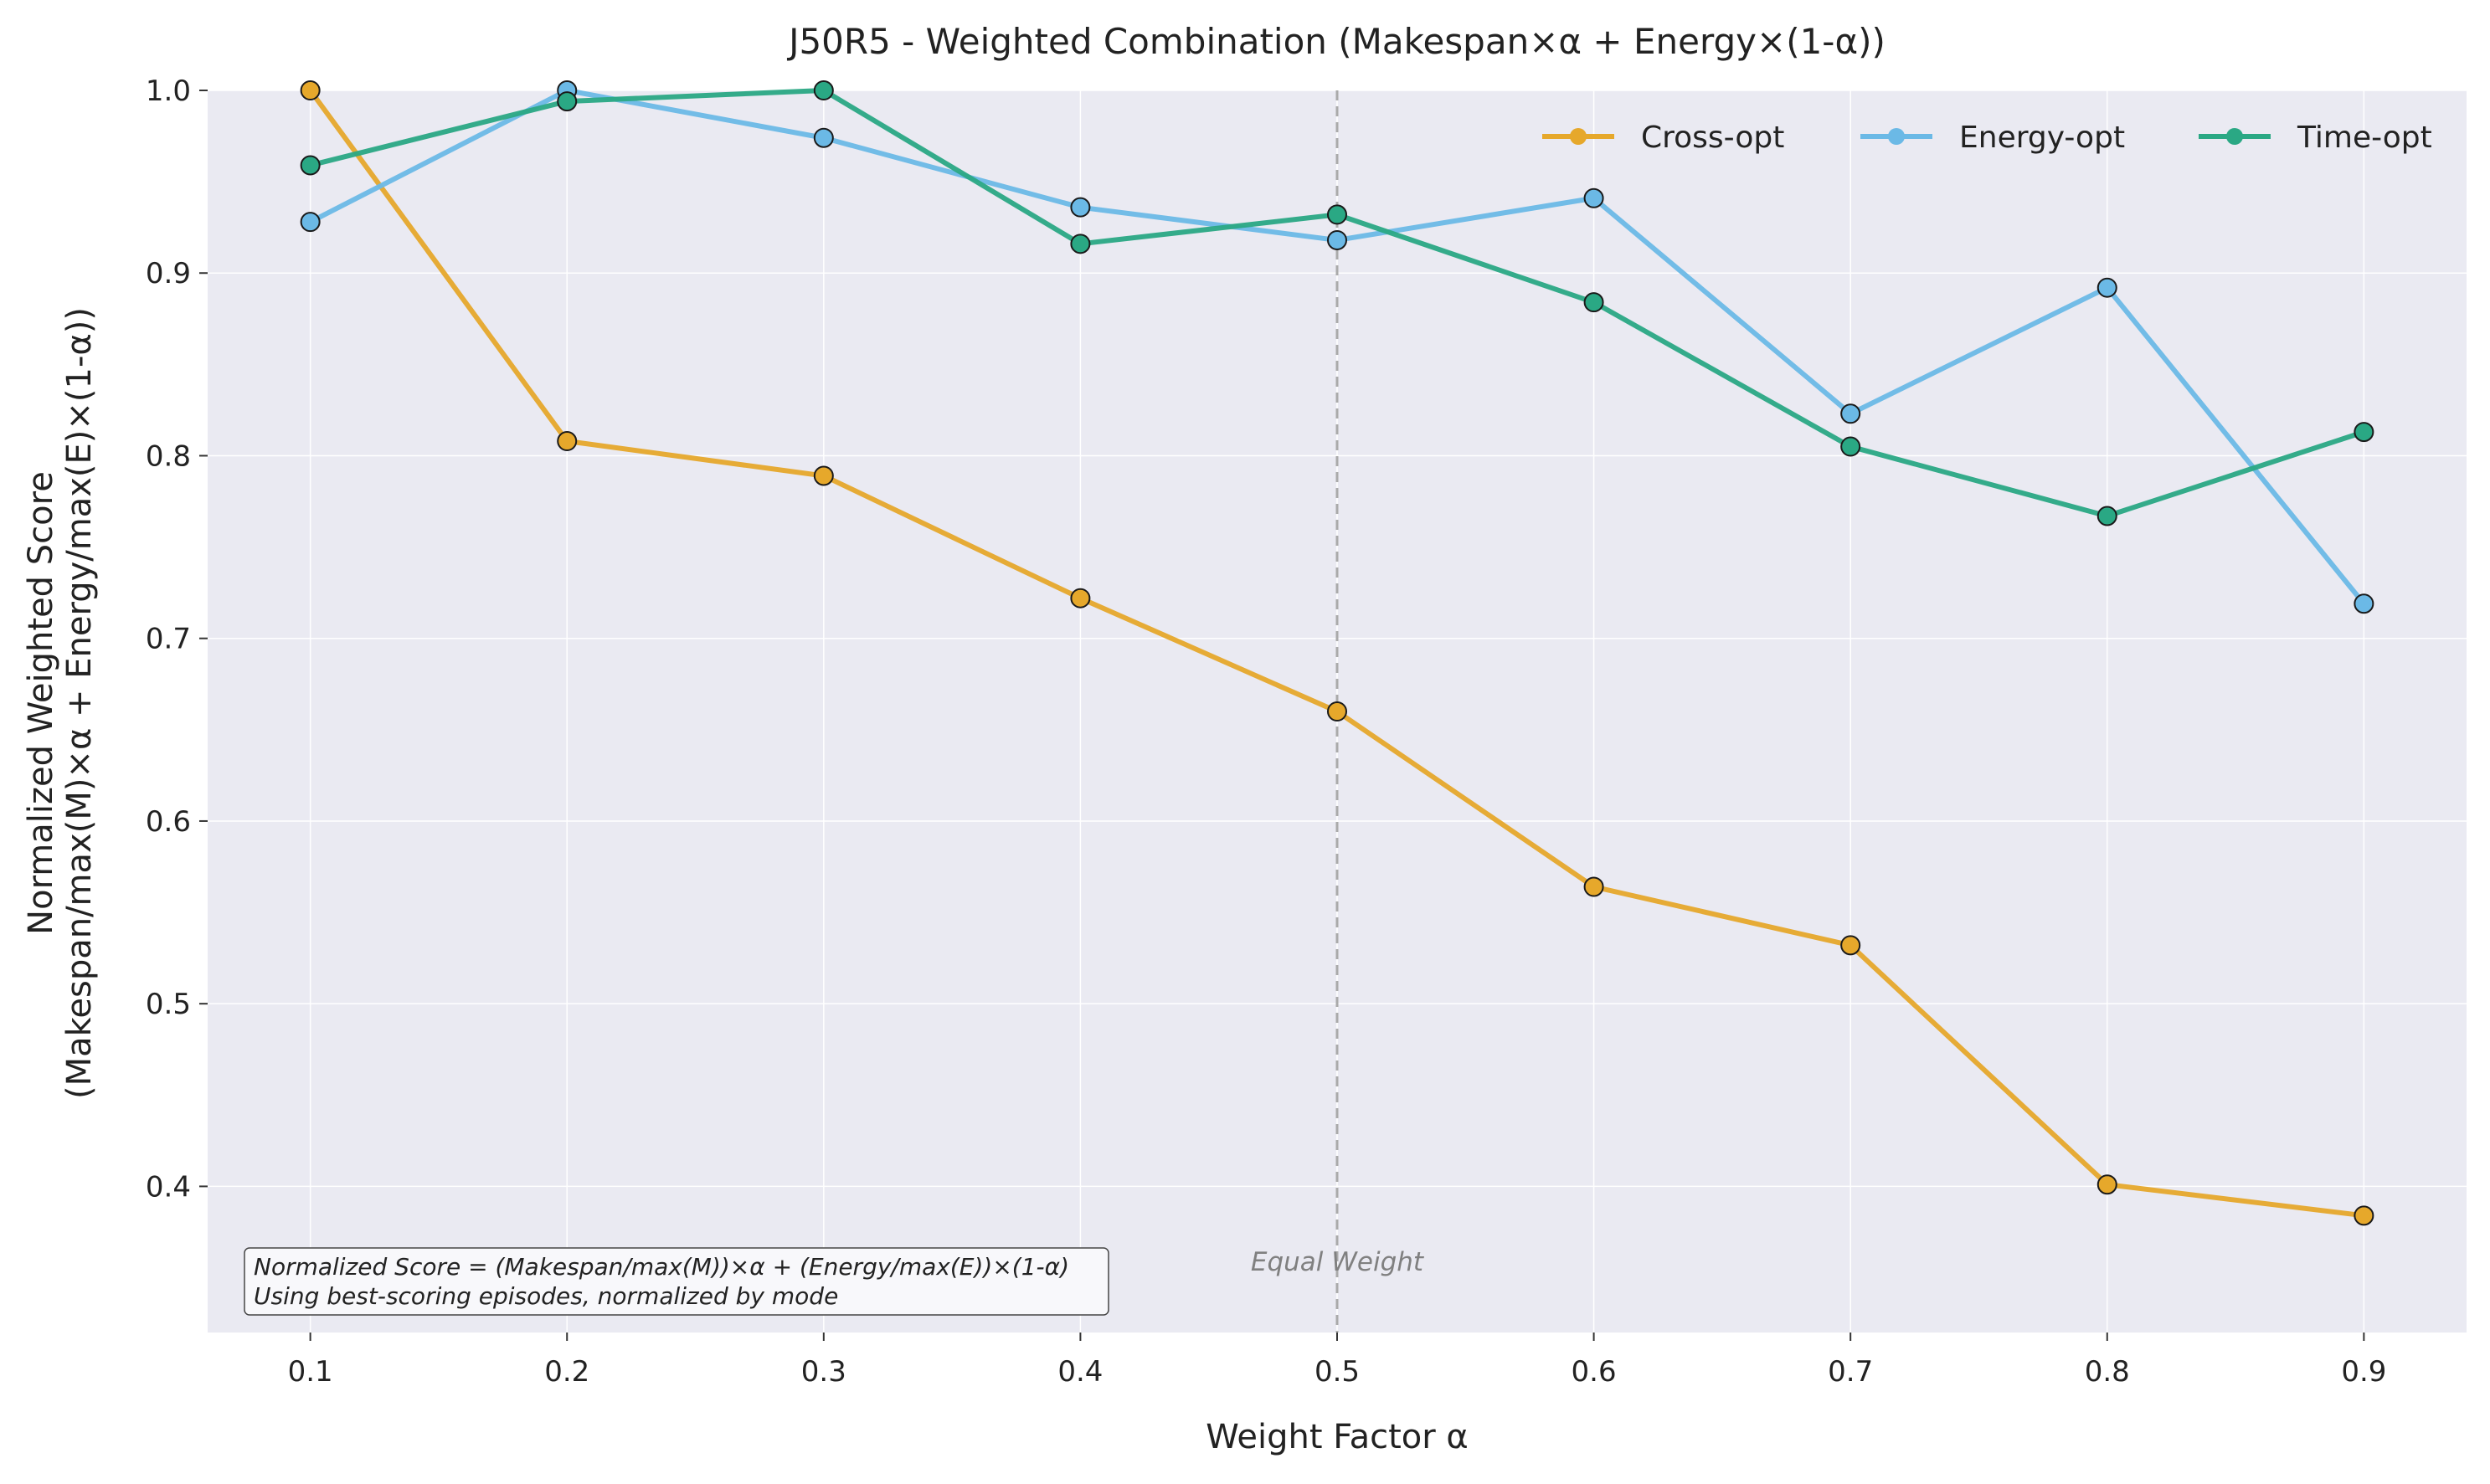 The height and width of the screenshot is (1484, 2490). Describe the element at coordinates (1896, 136) in the screenshot. I see `legend-marker-energy-opt` at that location.